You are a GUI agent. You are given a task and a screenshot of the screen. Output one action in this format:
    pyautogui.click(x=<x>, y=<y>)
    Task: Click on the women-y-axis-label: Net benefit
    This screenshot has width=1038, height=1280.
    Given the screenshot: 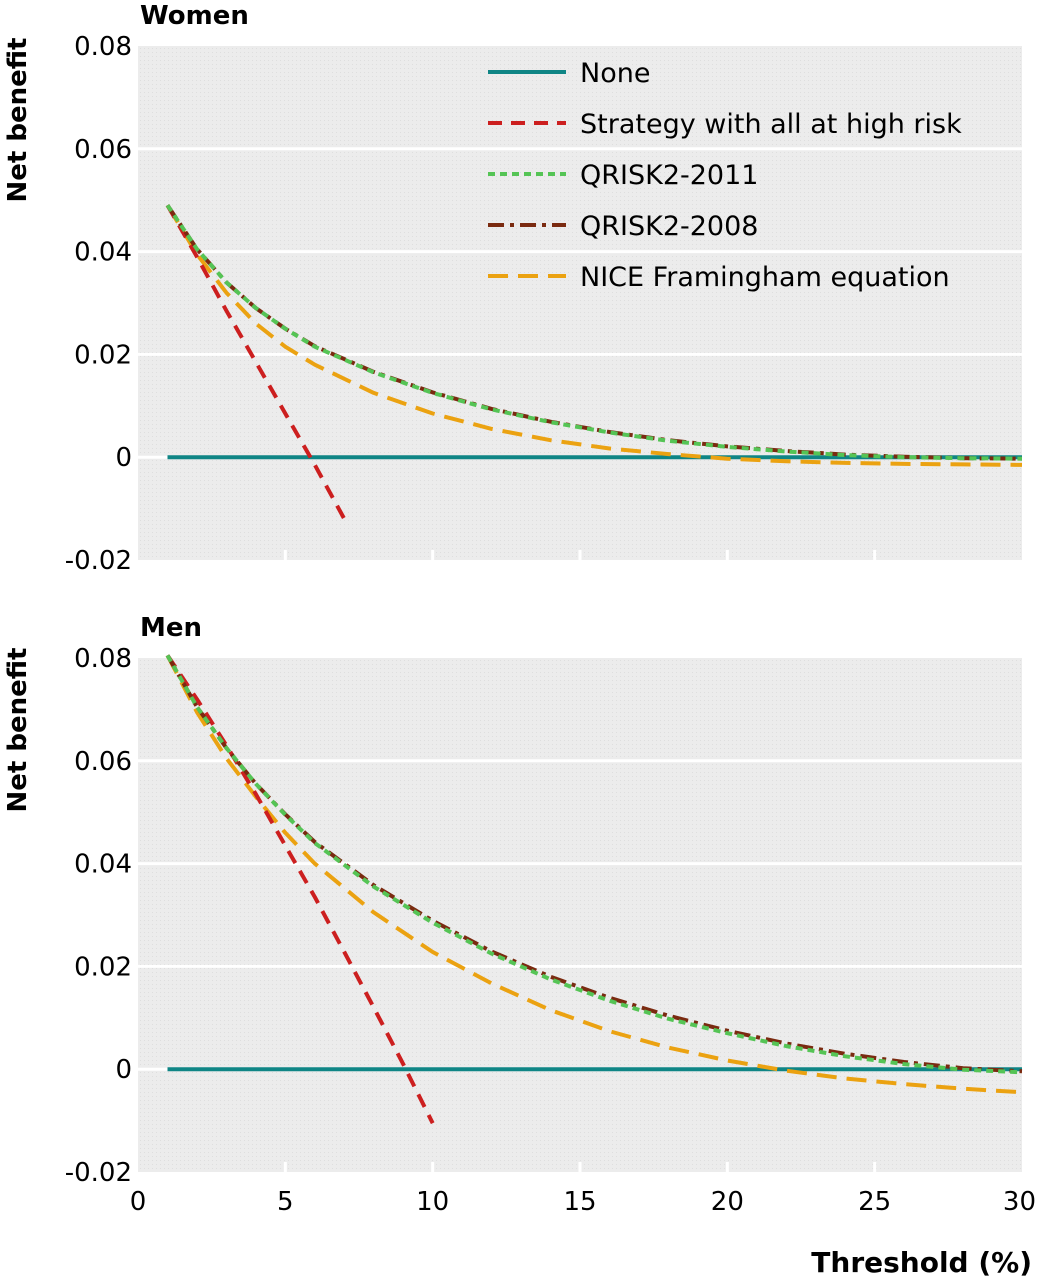 What is the action you would take?
    pyautogui.click(x=18, y=120)
    